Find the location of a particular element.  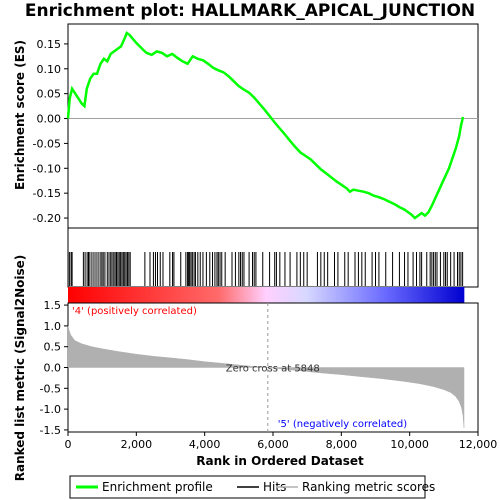

metric-y-tick-label: -0.5 is located at coordinates (50, 388).